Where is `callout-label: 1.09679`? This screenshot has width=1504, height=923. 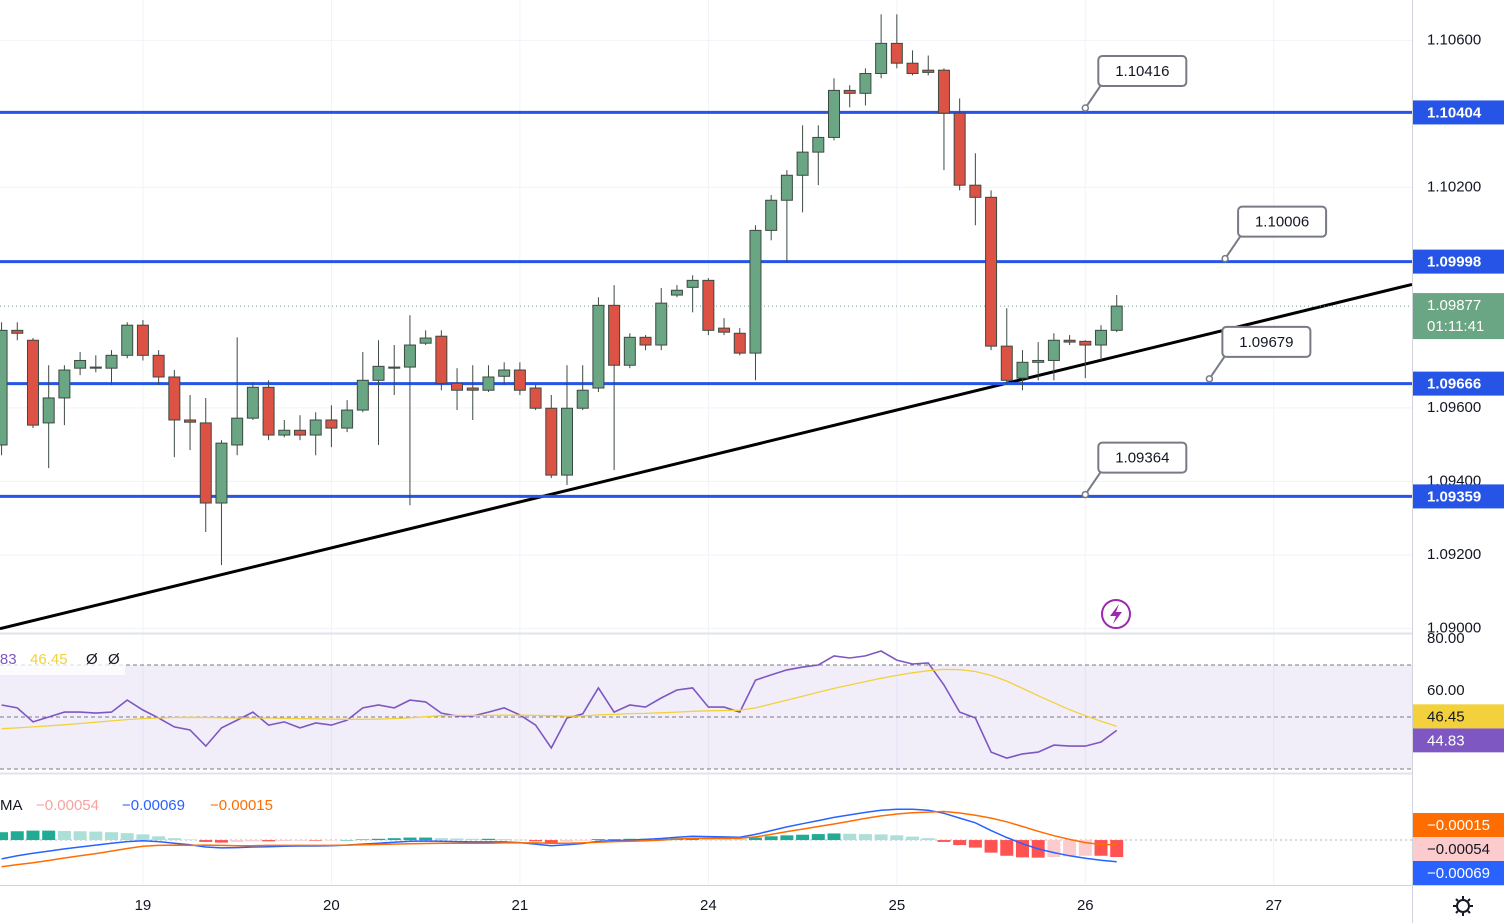
callout-label: 1.09679 is located at coordinates (1266, 342).